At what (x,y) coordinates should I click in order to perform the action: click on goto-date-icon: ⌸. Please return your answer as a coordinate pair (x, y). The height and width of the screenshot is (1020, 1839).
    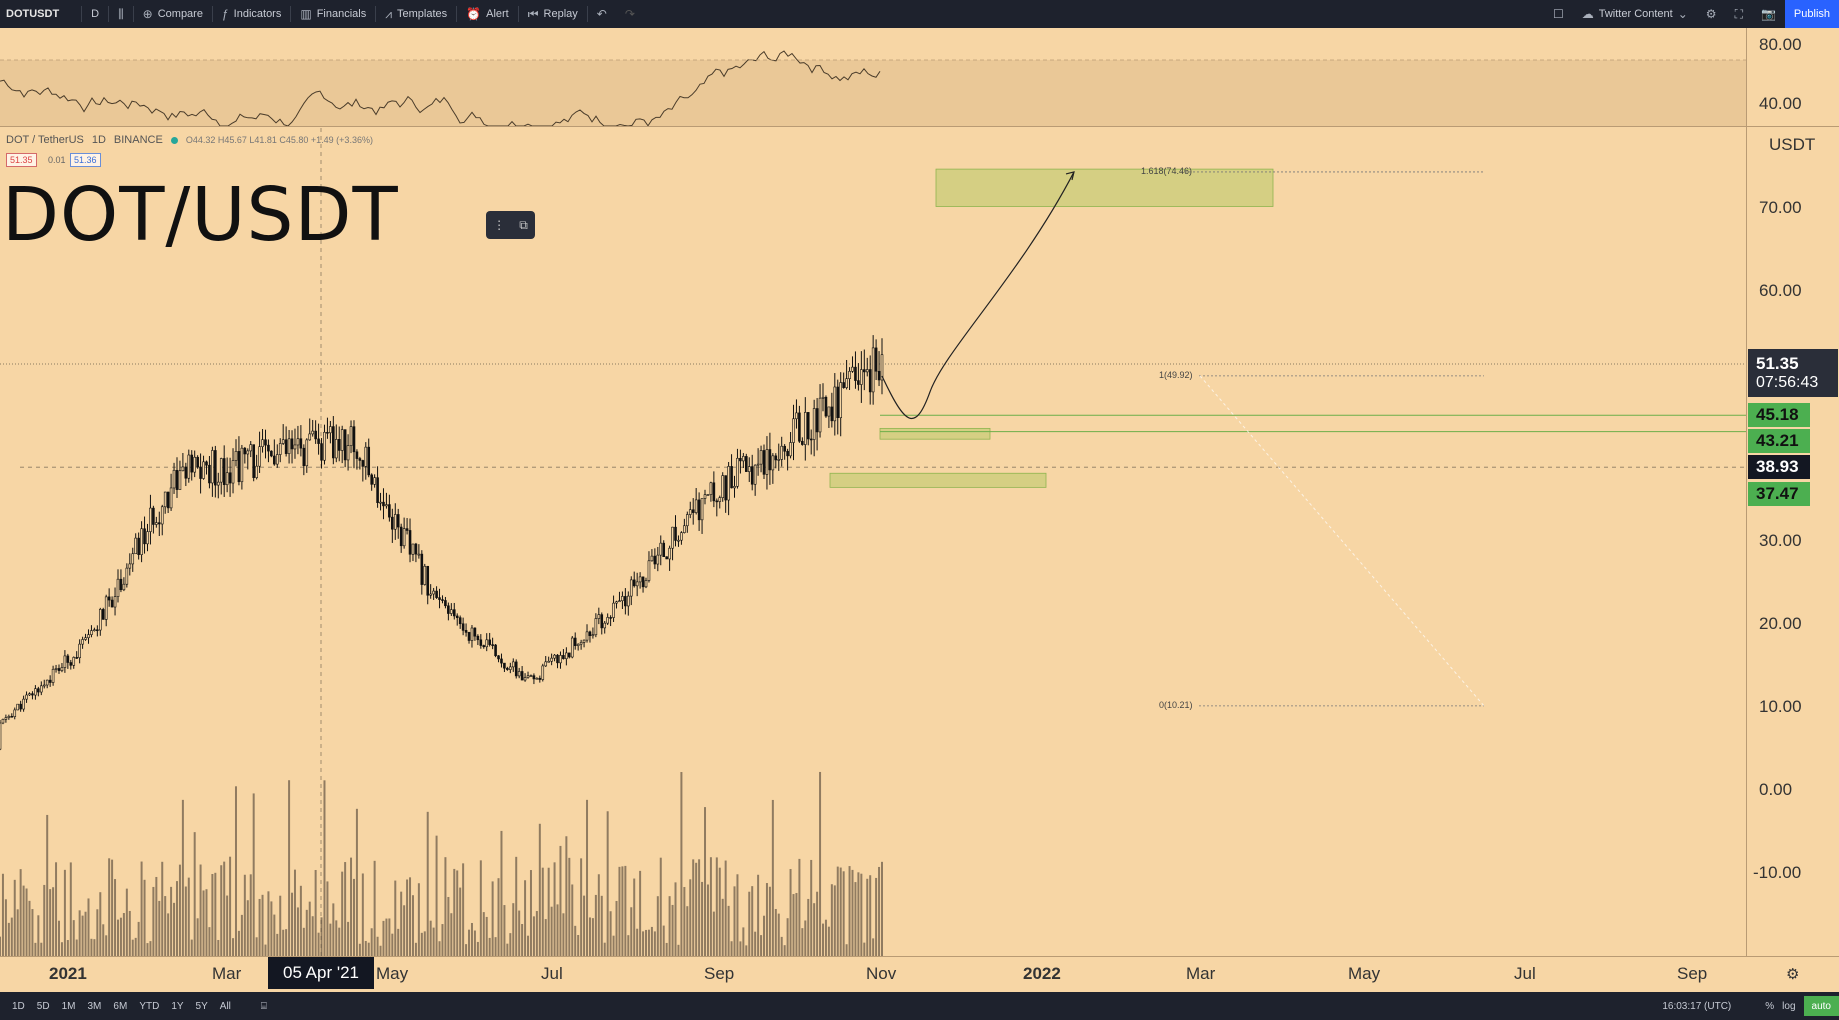
    Looking at the image, I should click on (263, 1006).